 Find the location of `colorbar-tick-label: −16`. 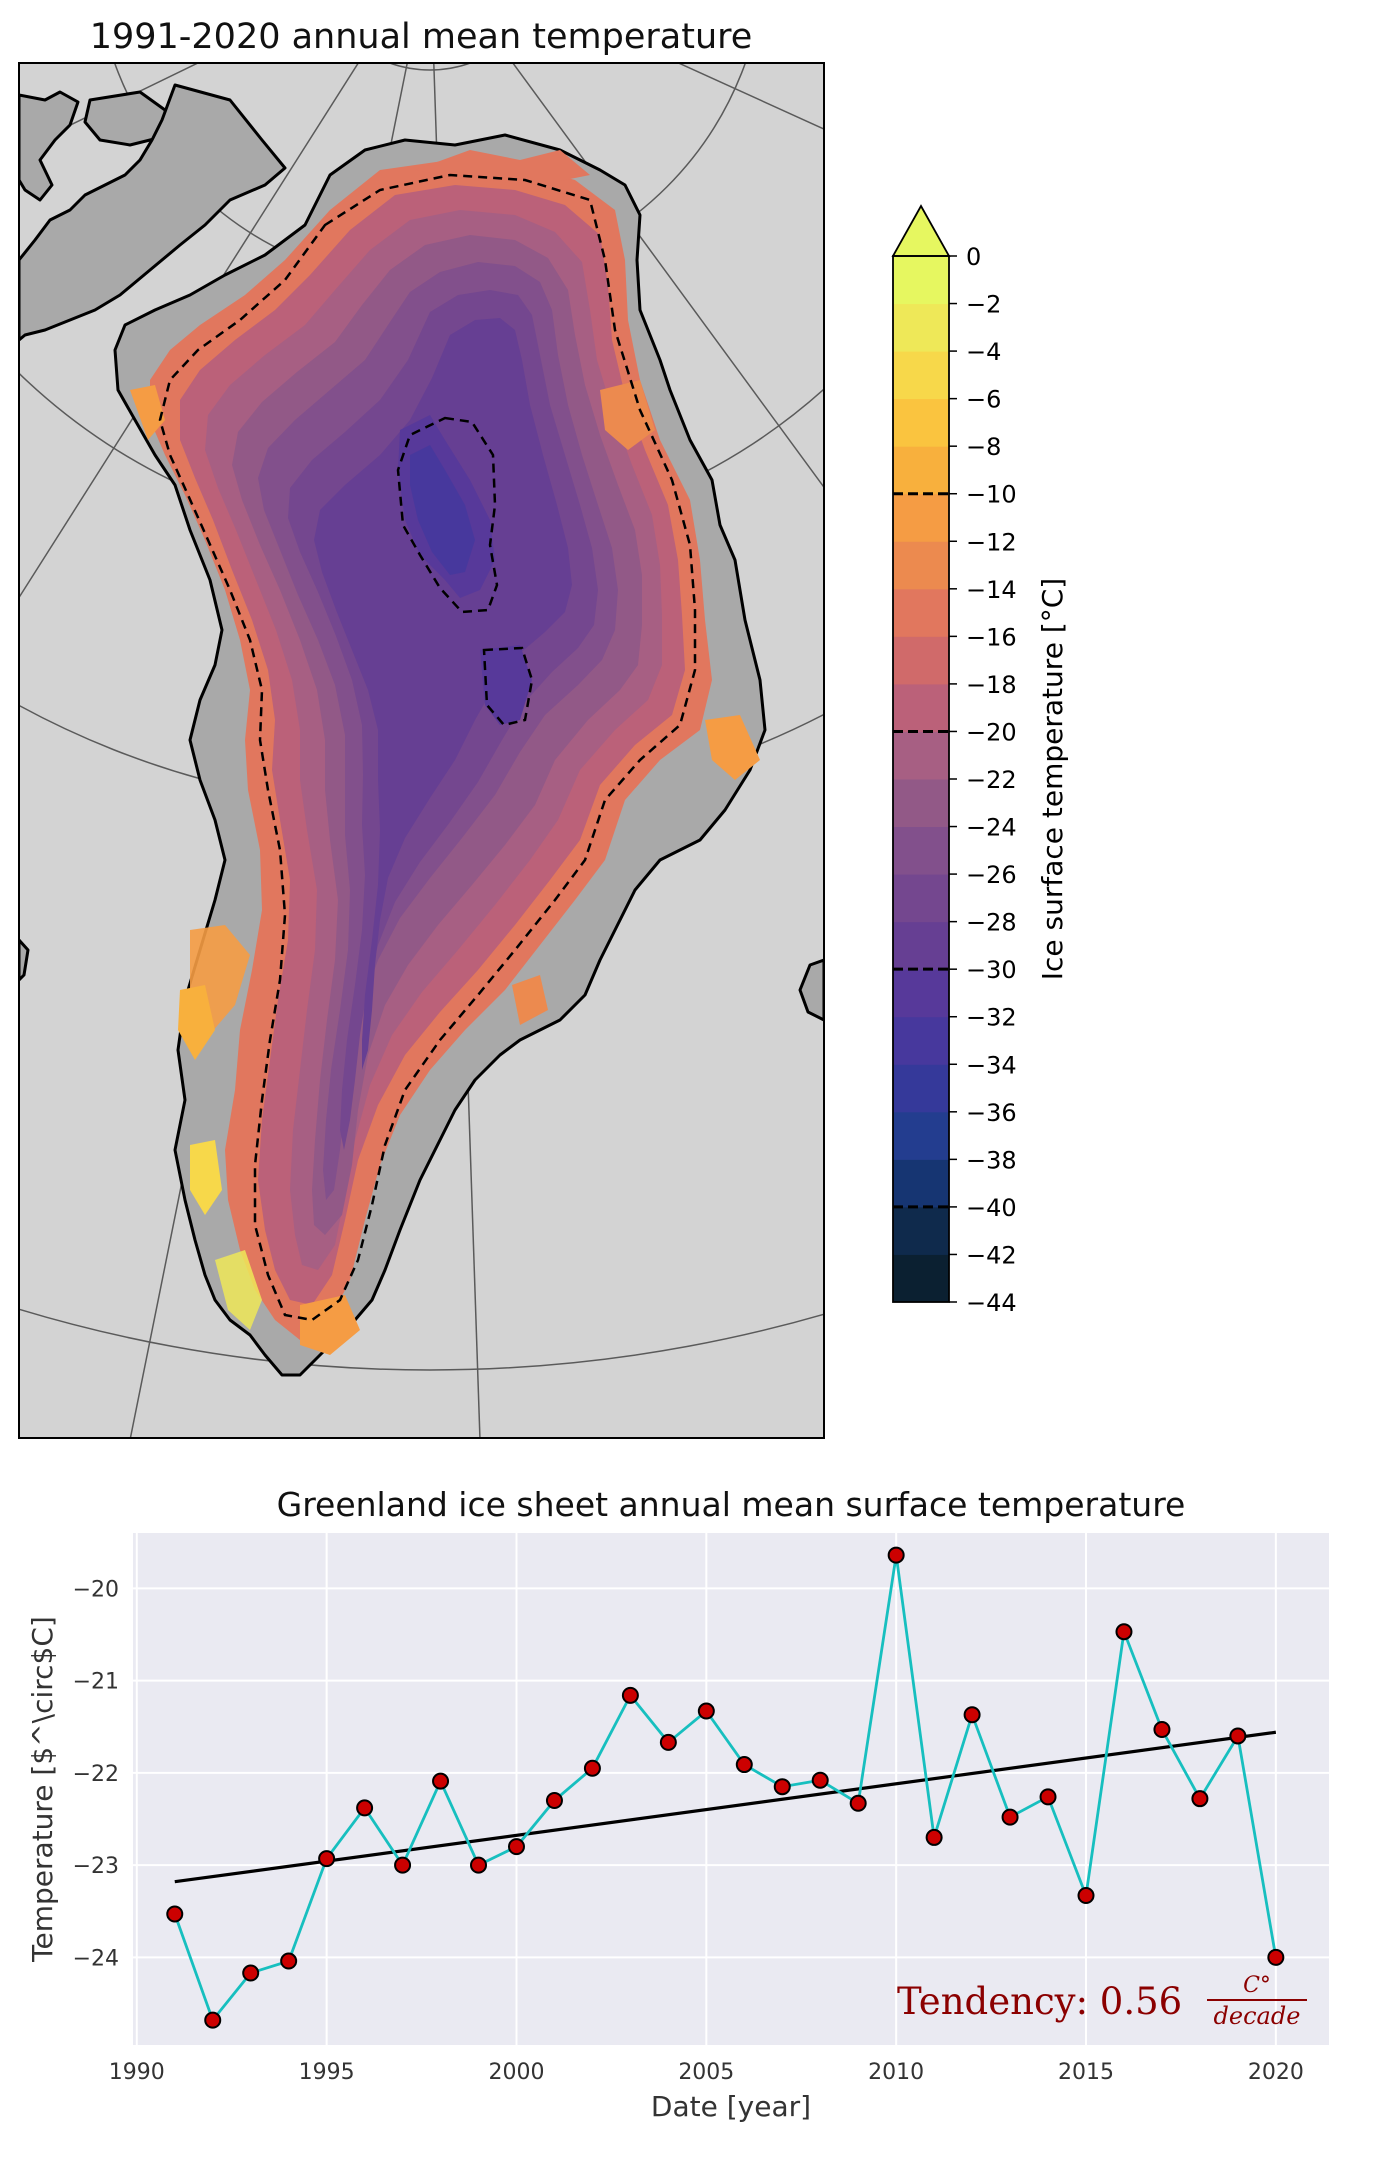

colorbar-tick-label: −16 is located at coordinates (991, 637).